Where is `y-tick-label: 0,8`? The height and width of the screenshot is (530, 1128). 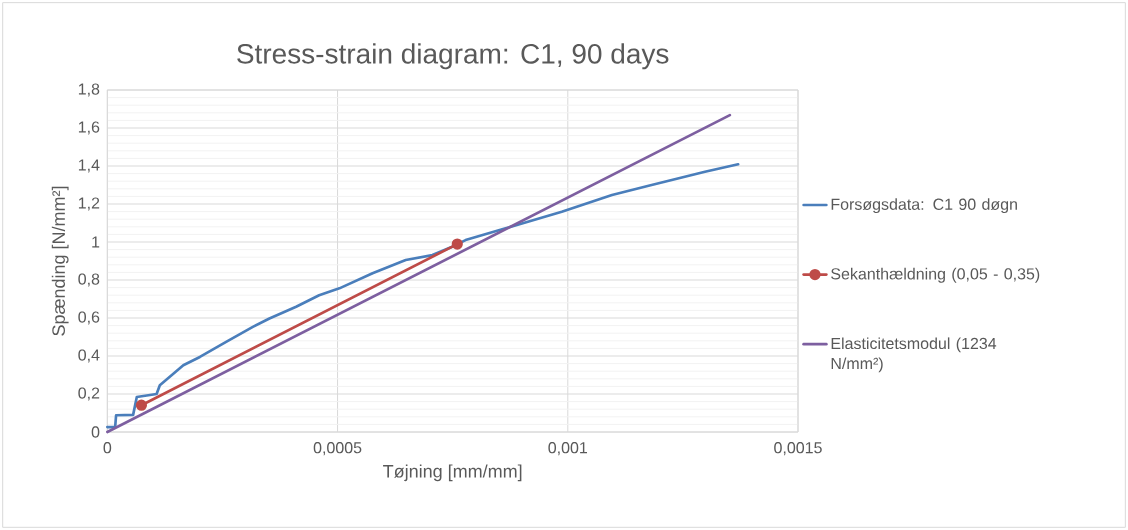
y-tick-label: 0,8 is located at coordinates (89, 280).